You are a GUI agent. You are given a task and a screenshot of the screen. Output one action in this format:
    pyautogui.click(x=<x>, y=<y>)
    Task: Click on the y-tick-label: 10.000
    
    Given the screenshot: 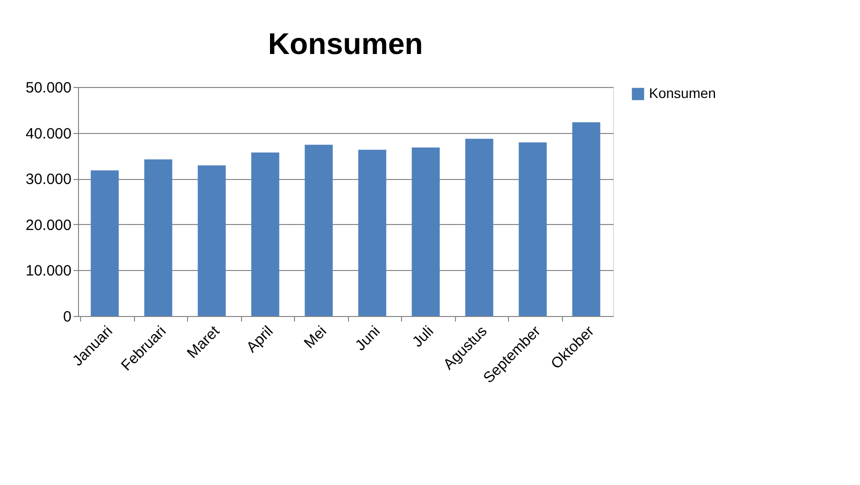 What is the action you would take?
    pyautogui.click(x=49, y=271)
    